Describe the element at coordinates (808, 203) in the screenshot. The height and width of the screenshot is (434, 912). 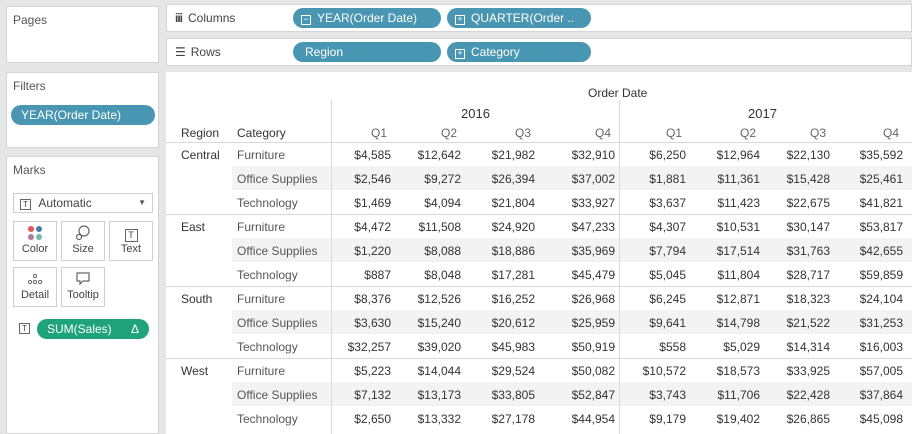
I see `sales-cell: $22,675` at that location.